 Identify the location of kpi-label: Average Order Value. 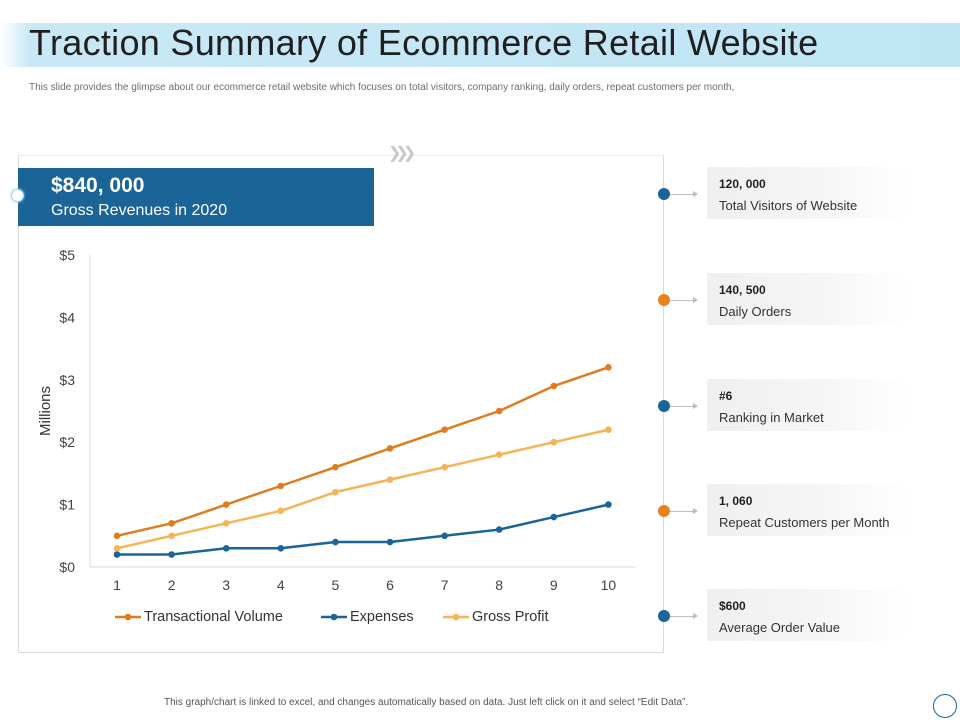
(779, 627).